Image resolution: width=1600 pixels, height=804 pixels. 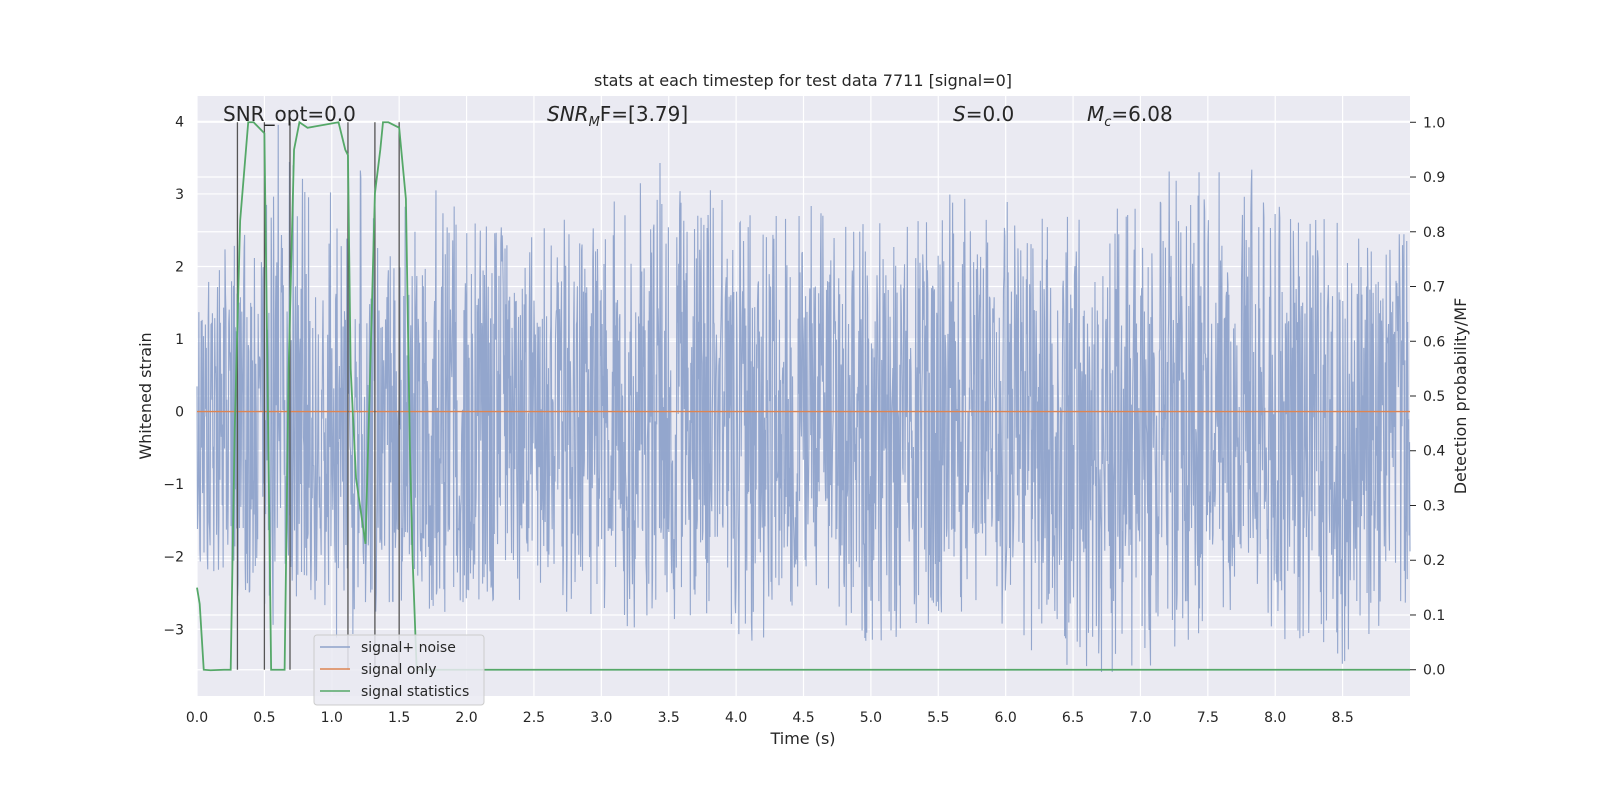 I want to click on y-tick-label: 3, so click(x=179, y=195).